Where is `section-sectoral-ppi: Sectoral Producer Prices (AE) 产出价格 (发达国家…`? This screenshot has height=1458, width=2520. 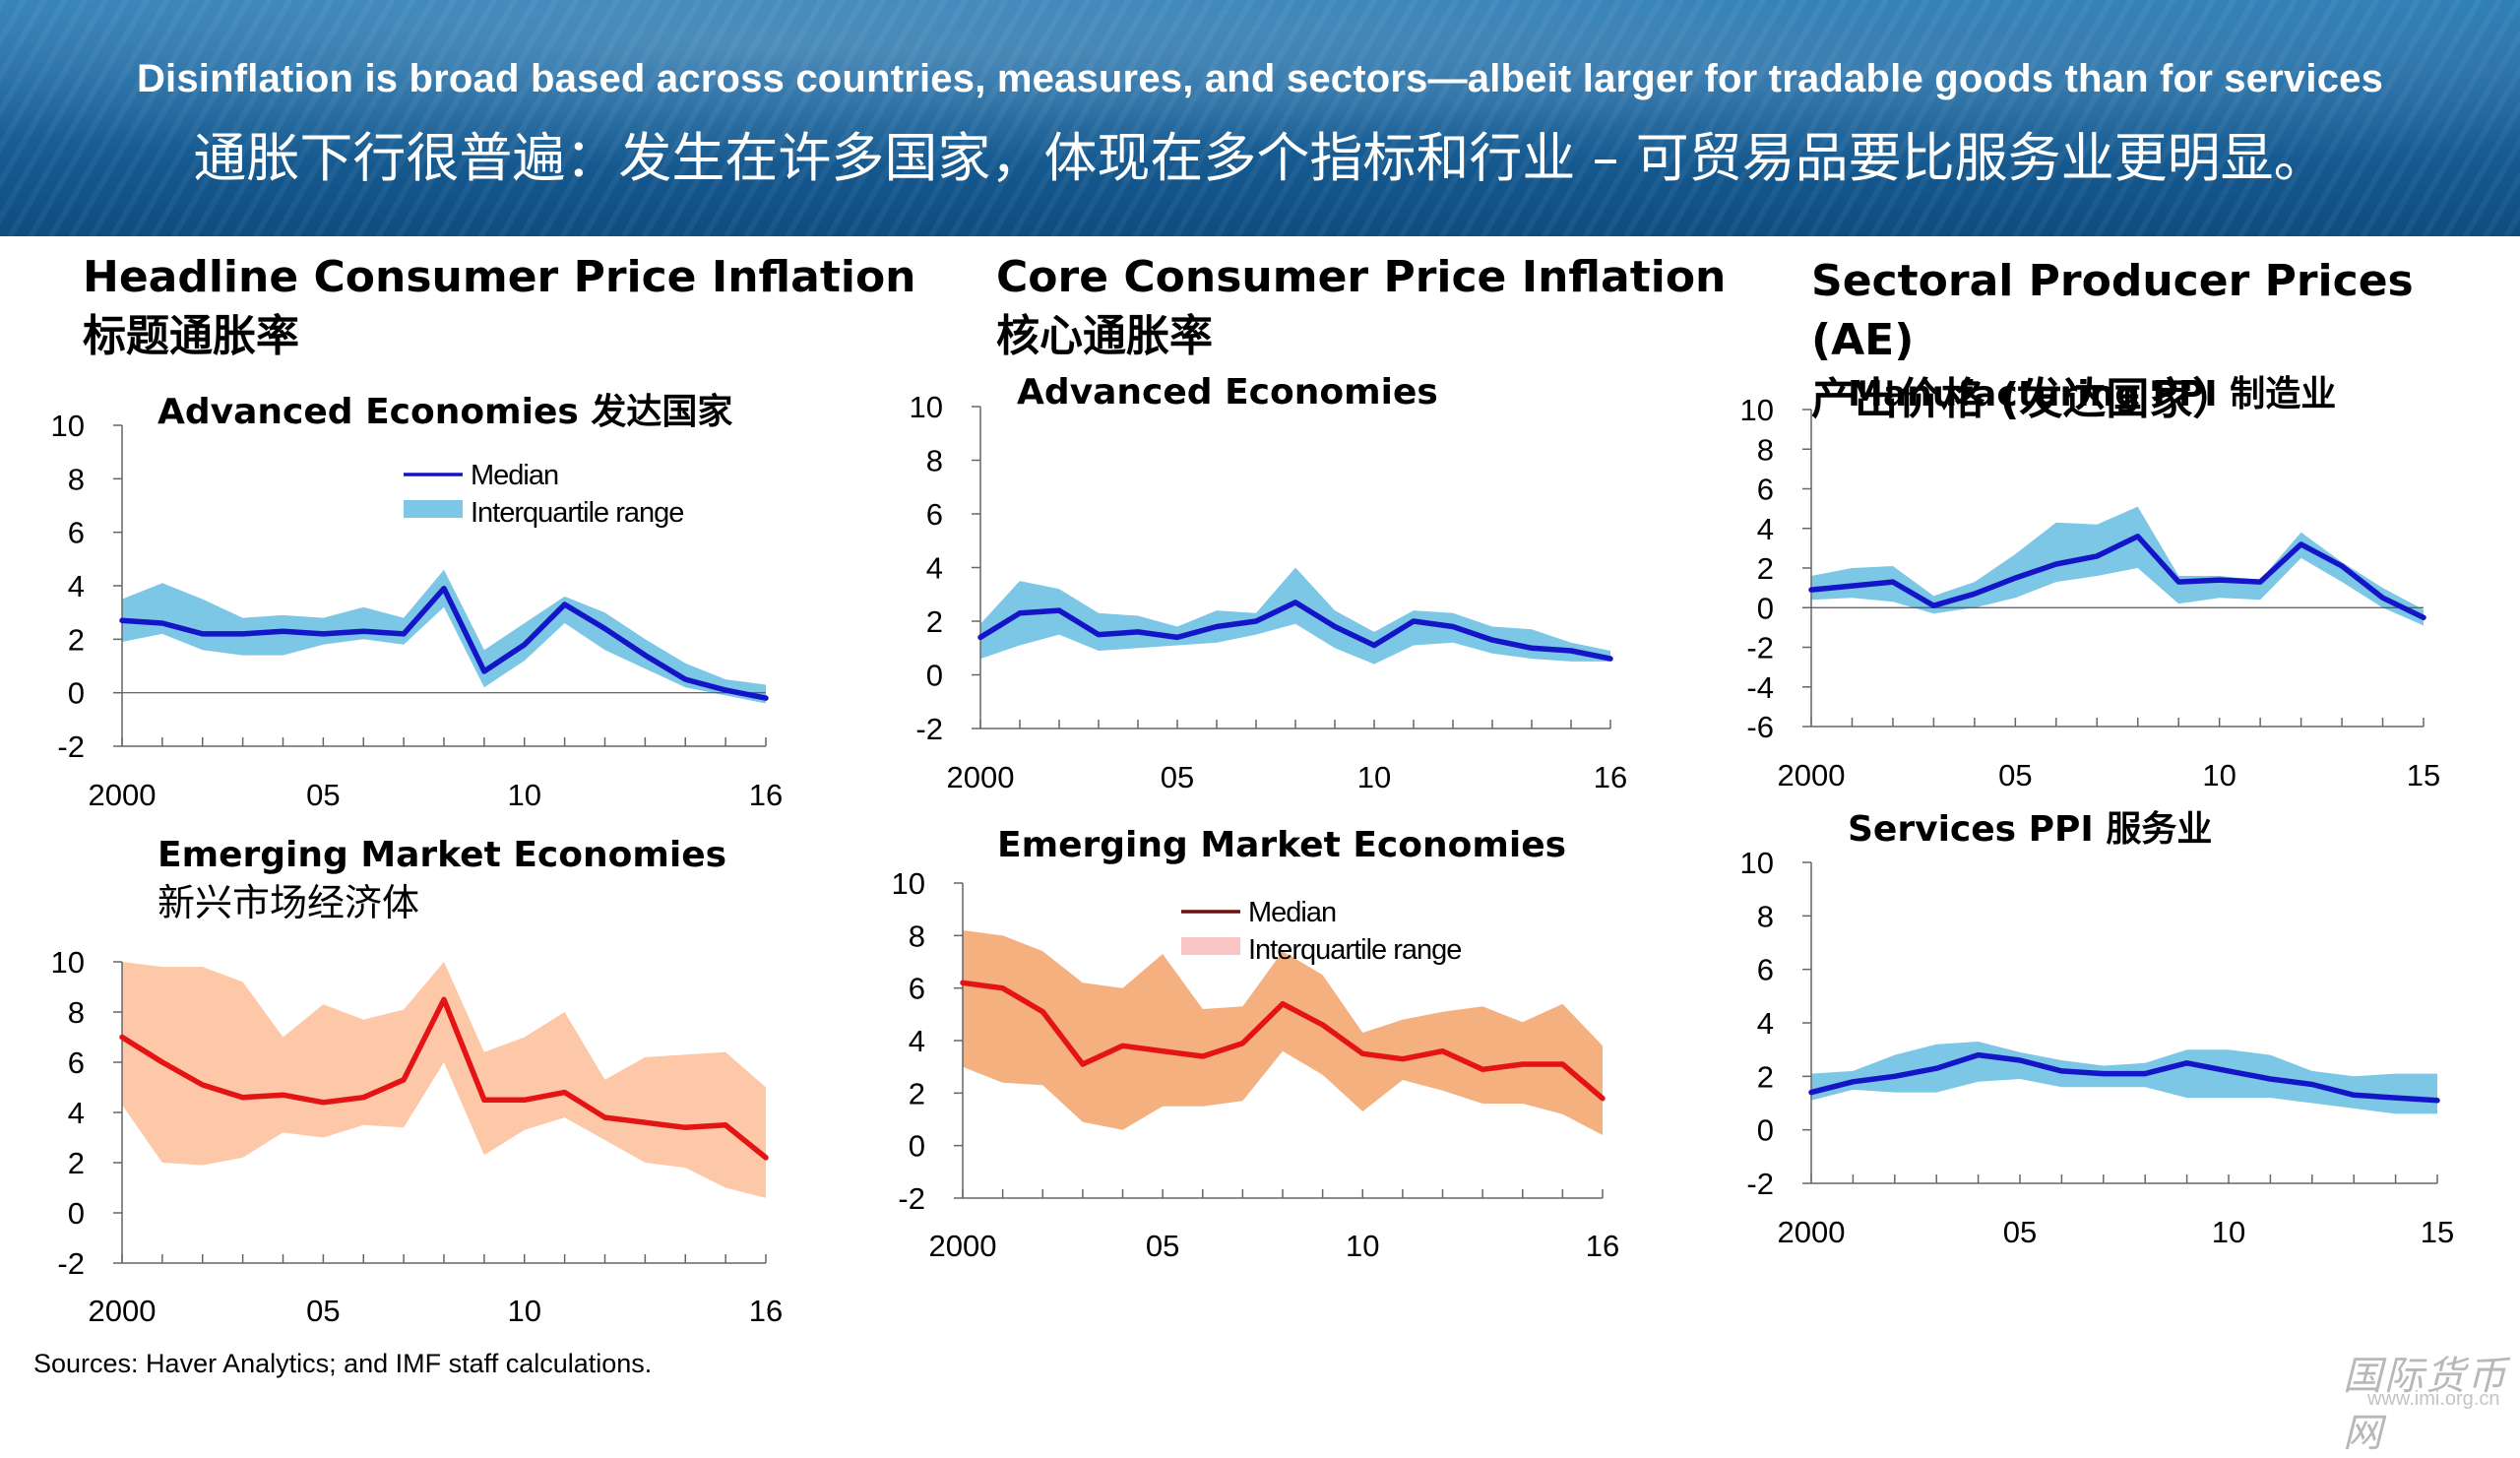 section-sectoral-ppi: Sectoral Producer Prices (AE) 产出价格 (发达国家… is located at coordinates (2165, 340).